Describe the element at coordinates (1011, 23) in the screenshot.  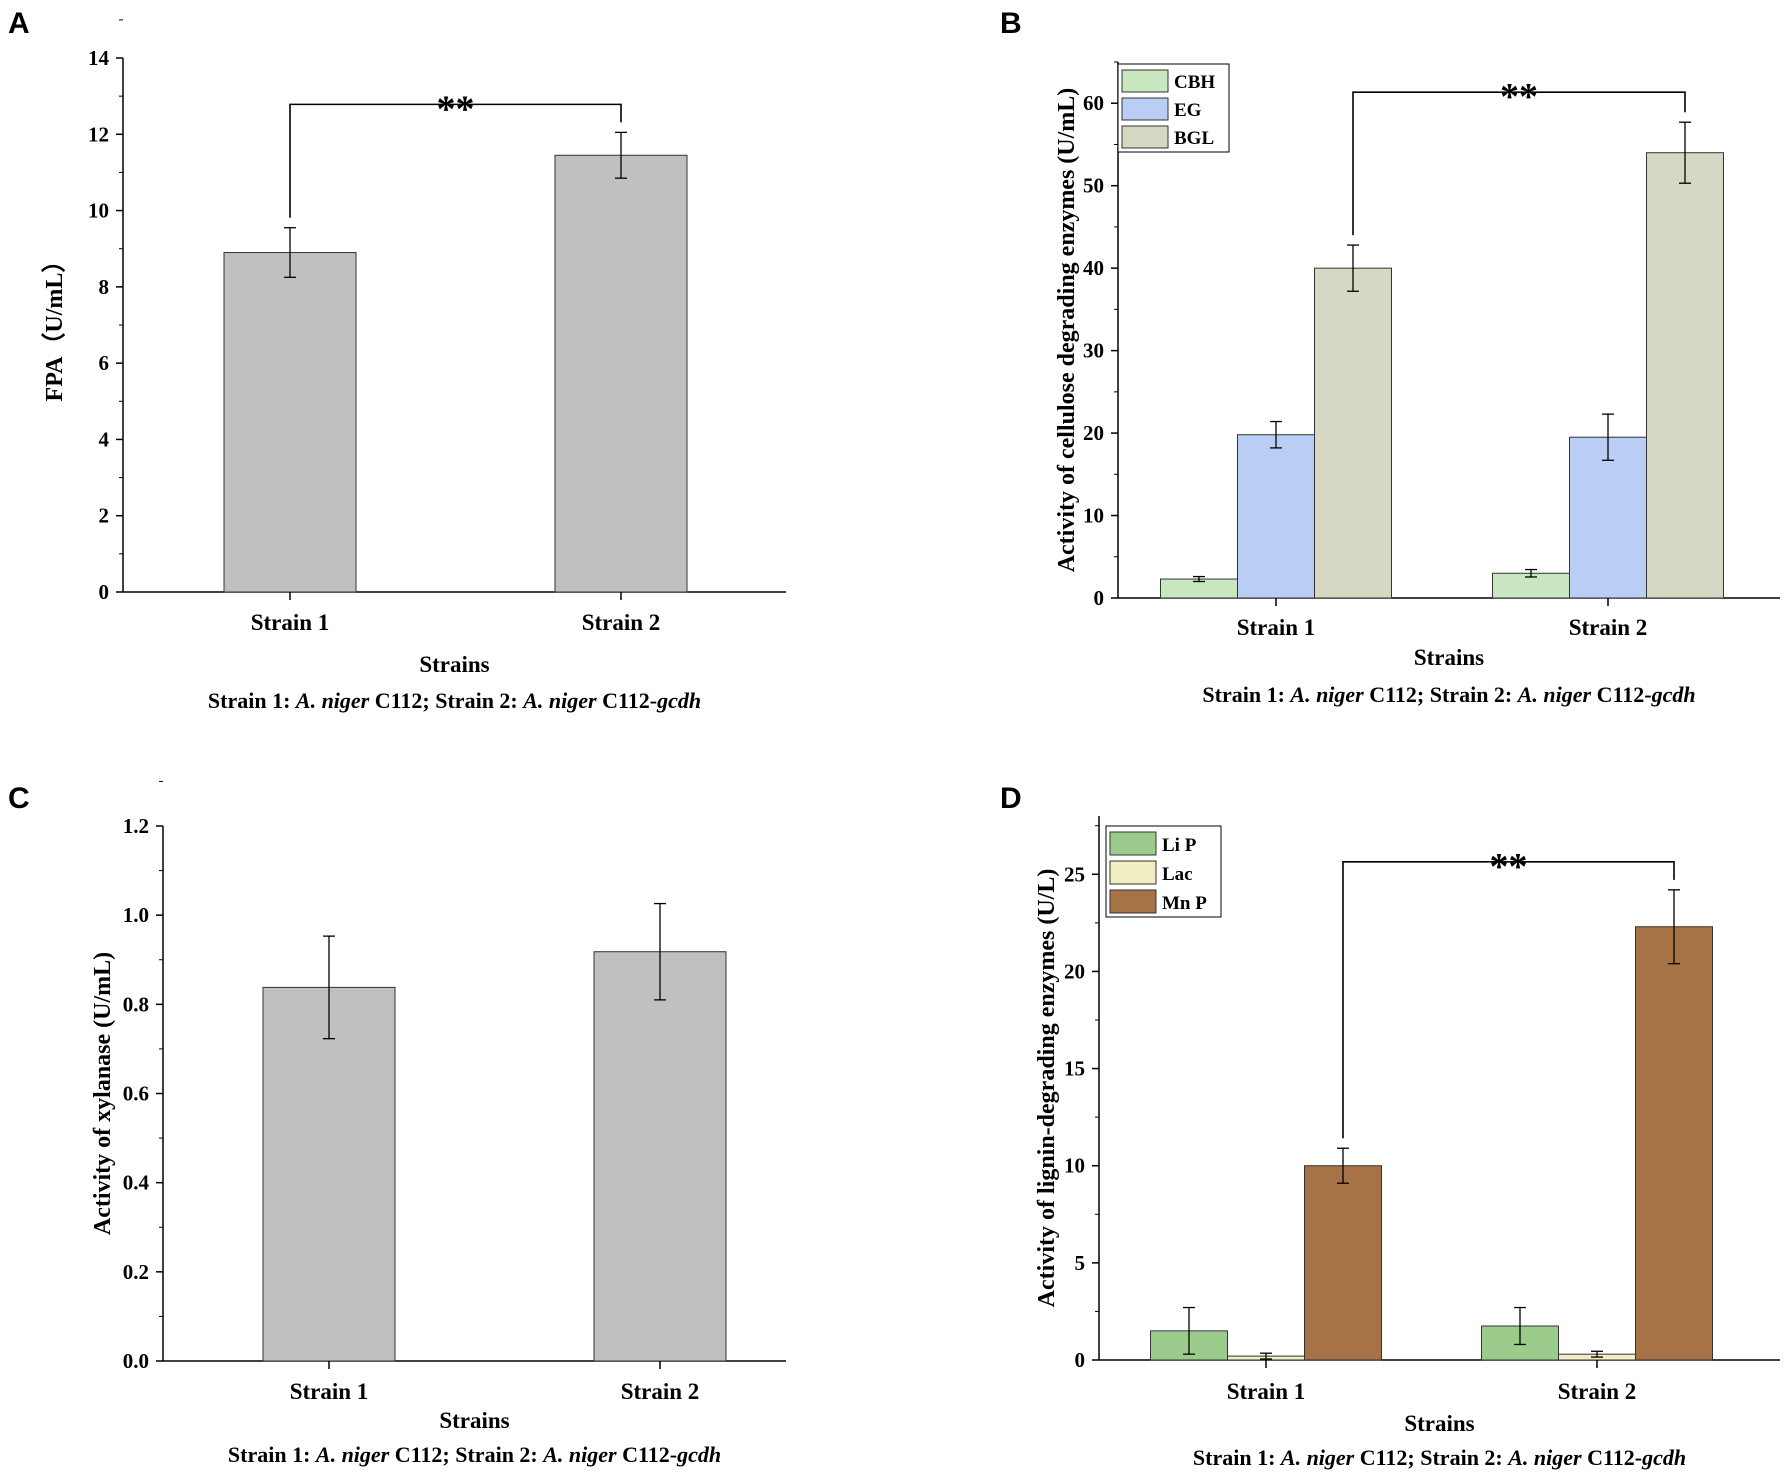
I see `panel-letter-b: B` at that location.